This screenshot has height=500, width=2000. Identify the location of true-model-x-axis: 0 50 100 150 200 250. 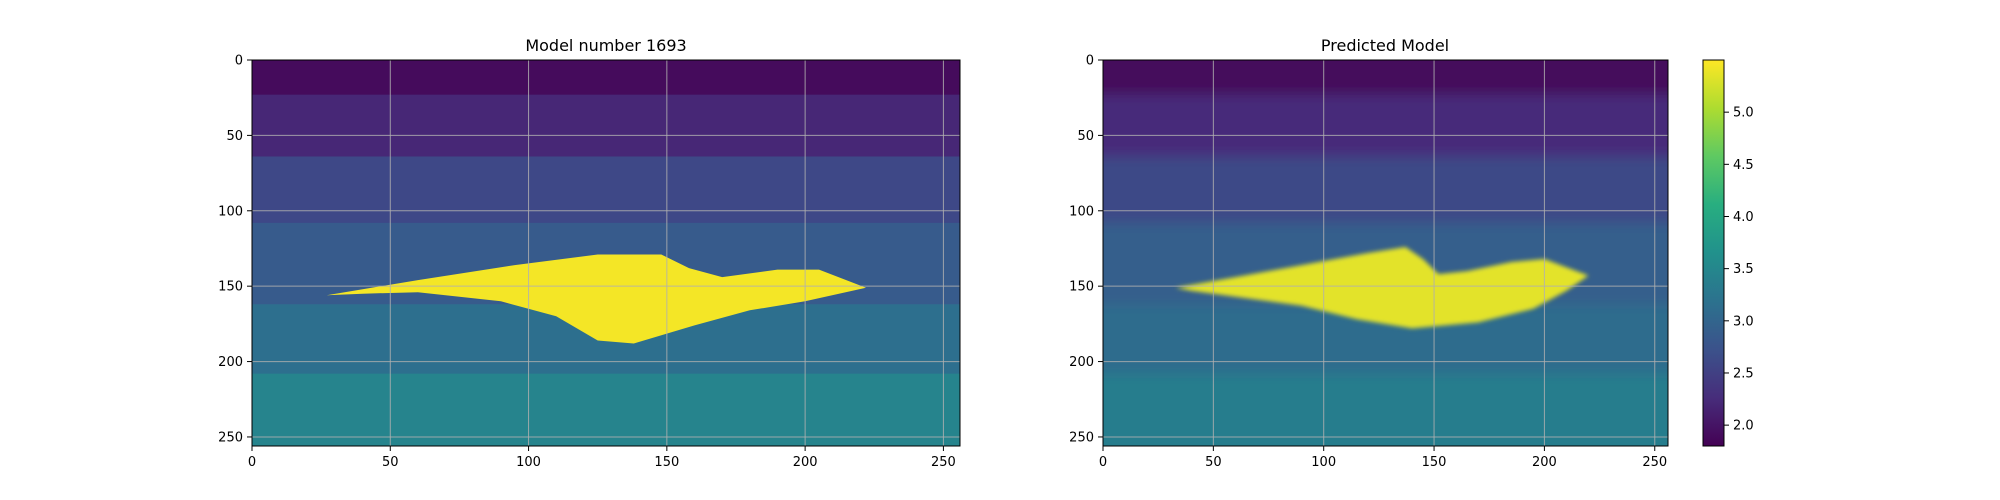
(602, 458).